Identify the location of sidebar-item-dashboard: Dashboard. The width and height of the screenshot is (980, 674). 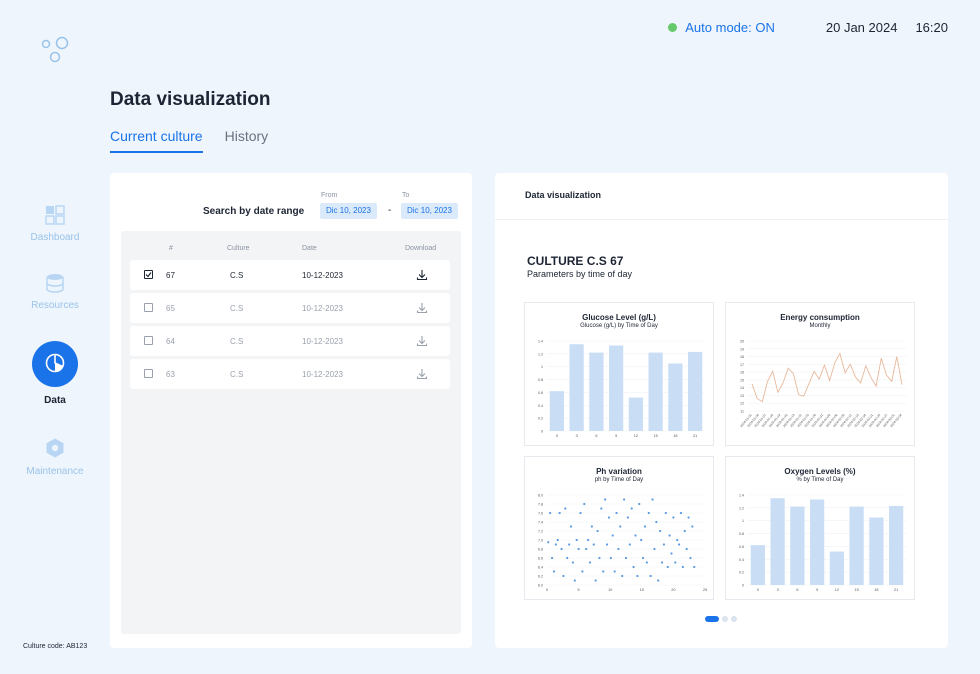
(55, 224).